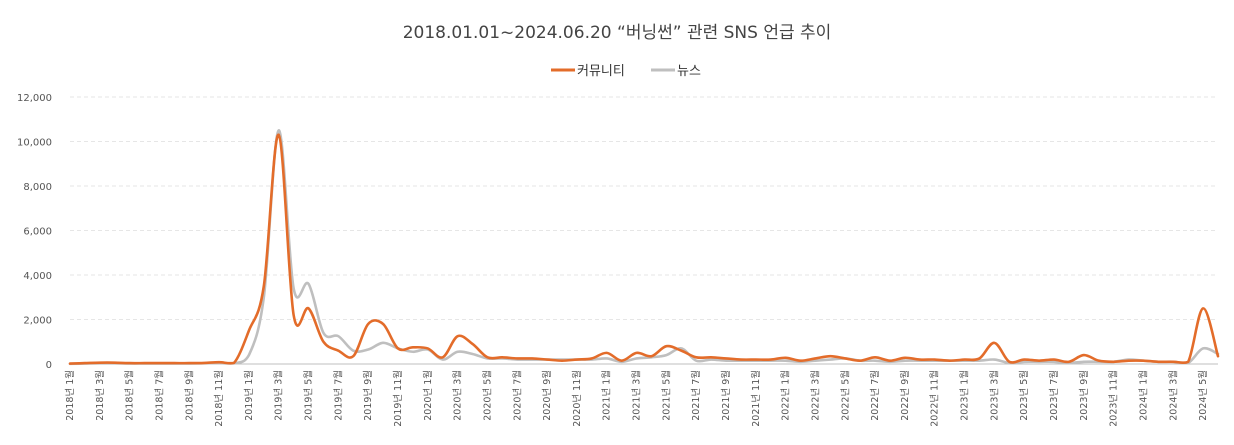 The height and width of the screenshot is (445, 1234). Describe the element at coordinates (37, 232) in the screenshot. I see `y-tick-label: 6,000` at that location.